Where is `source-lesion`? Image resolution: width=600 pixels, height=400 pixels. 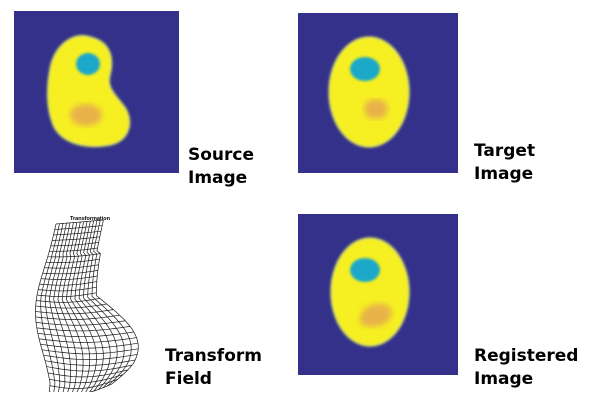
source-lesion is located at coordinates (86, 115).